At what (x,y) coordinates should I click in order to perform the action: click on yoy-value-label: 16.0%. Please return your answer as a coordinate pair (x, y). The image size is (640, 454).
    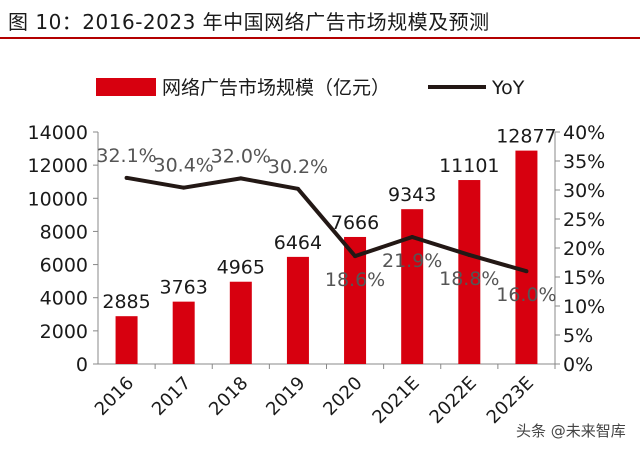
    Looking at the image, I should click on (526, 295).